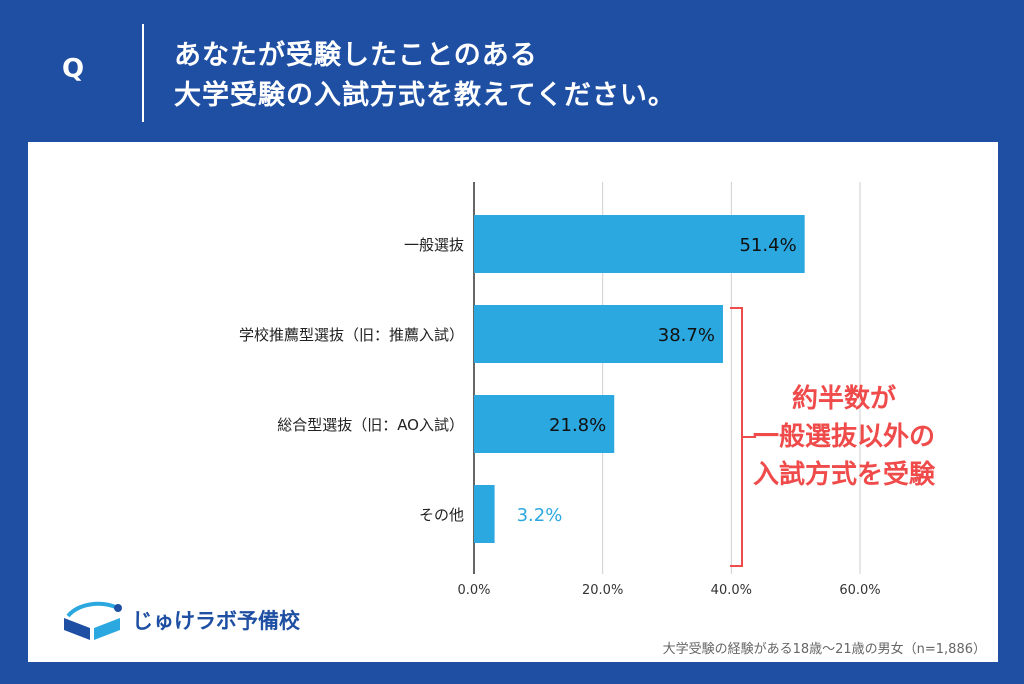 This screenshot has width=1024, height=684. What do you see at coordinates (731, 590) in the screenshot?
I see `x-tick-label: 40.0%` at bounding box center [731, 590].